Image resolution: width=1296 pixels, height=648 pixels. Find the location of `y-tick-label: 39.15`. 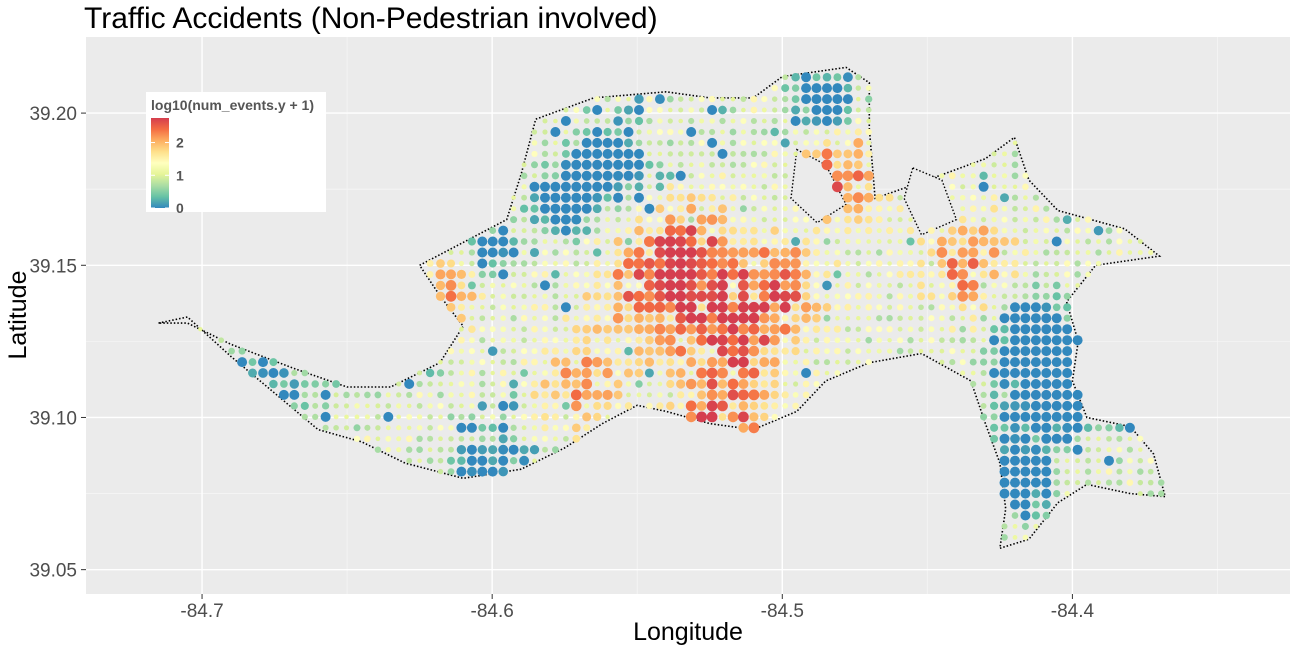

y-tick-label: 39.15 is located at coordinates (53, 266).